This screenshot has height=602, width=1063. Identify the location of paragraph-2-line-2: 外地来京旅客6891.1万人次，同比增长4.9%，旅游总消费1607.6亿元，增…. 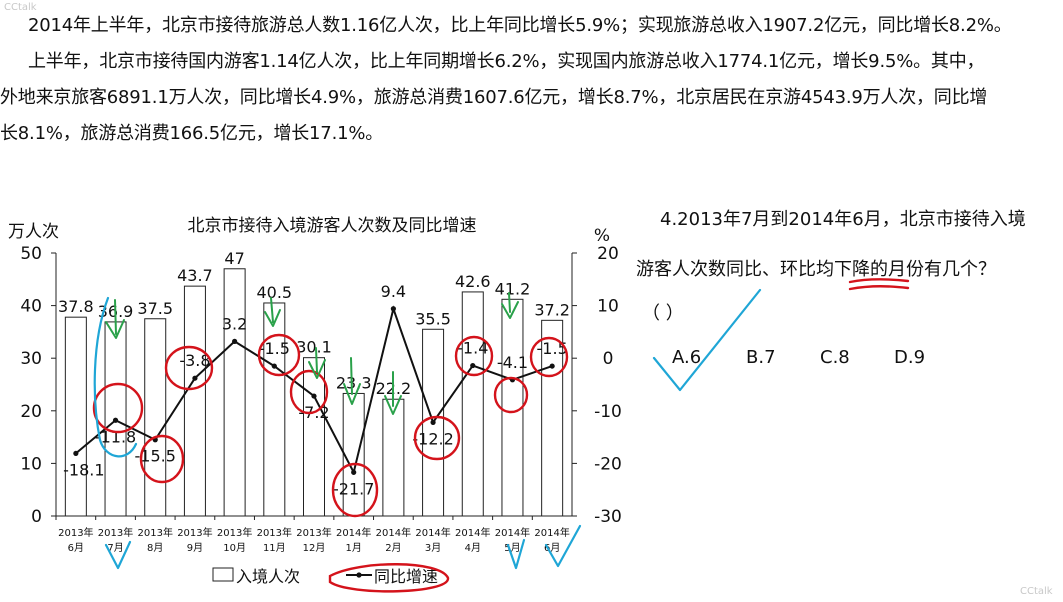
(494, 97).